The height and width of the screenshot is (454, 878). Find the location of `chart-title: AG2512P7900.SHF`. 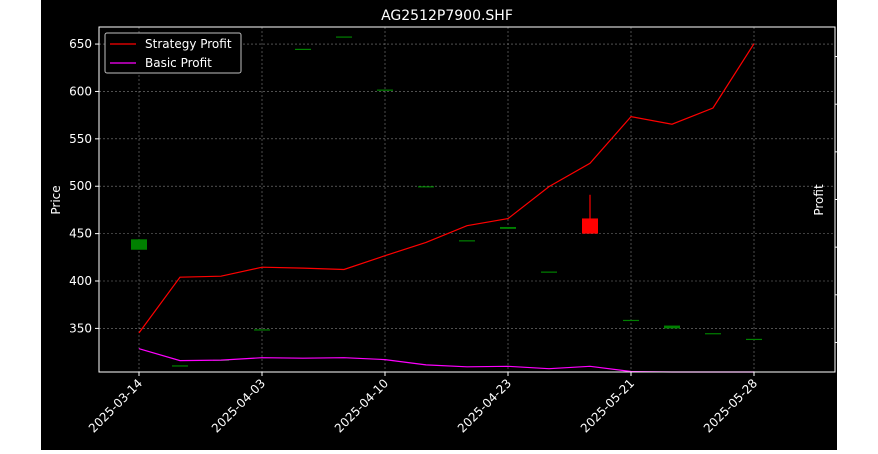

chart-title: AG2512P7900.SHF is located at coordinates (447, 16).